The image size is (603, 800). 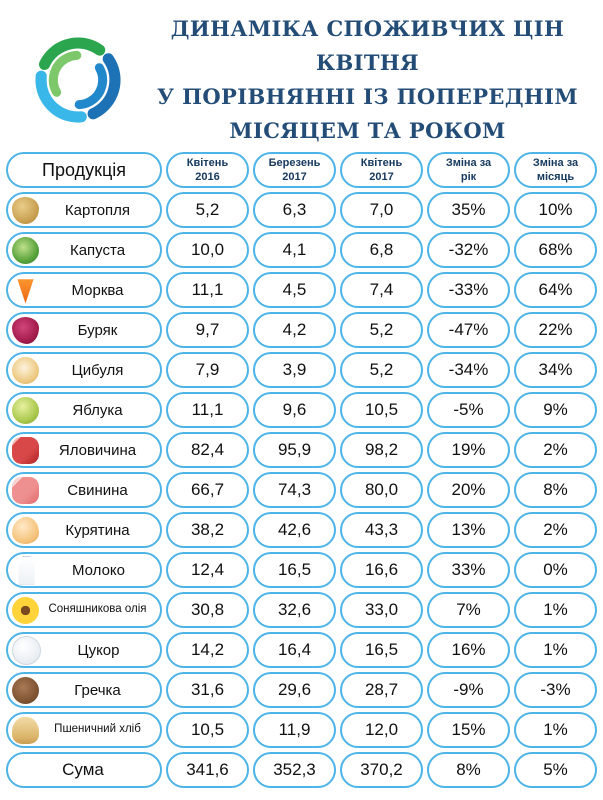 I want to click on value-cell: 16%, so click(x=468, y=650).